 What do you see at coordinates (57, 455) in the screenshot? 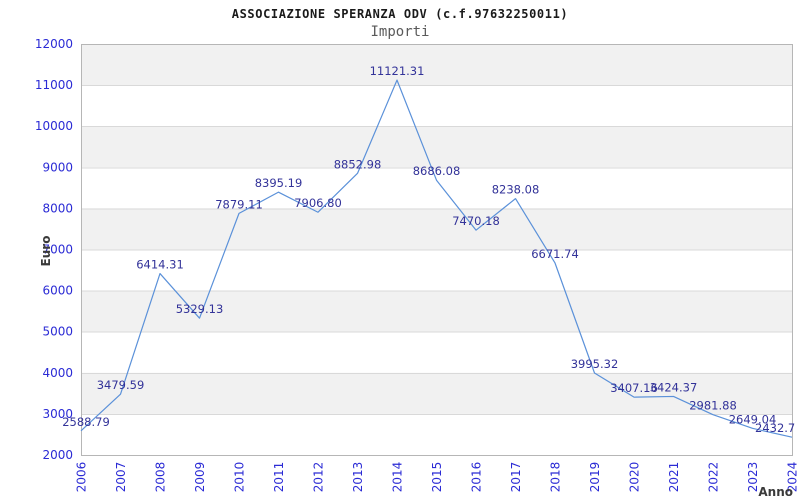
I see `y-tick-label: 2000` at bounding box center [57, 455].